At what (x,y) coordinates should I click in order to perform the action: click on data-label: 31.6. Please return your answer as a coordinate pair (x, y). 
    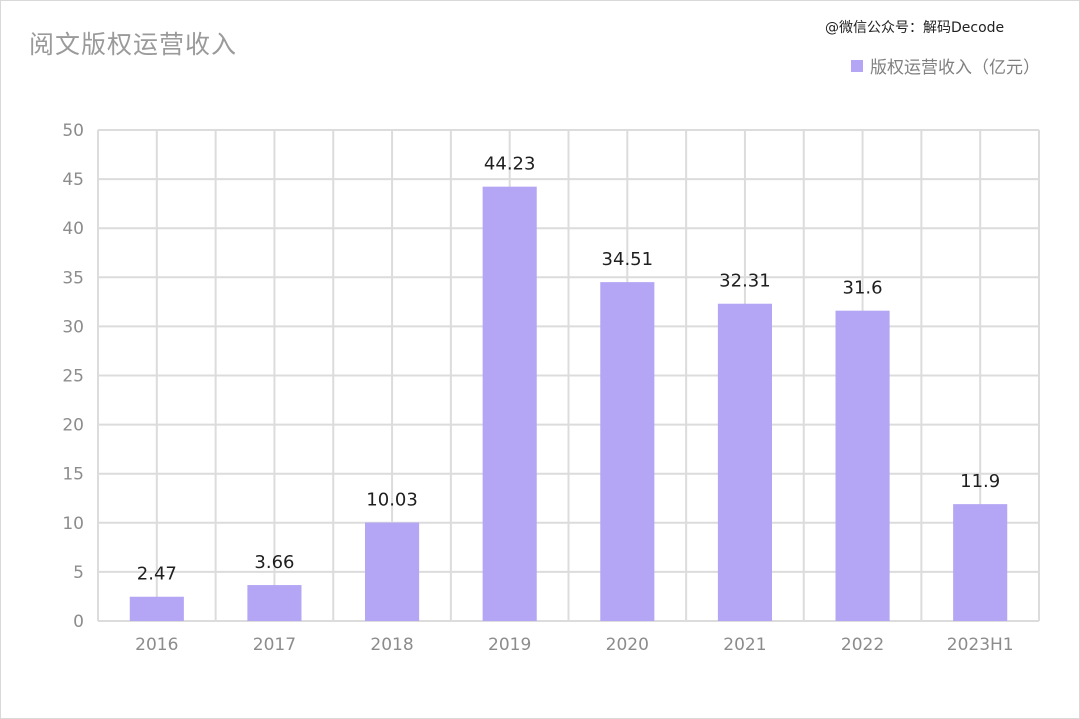
    Looking at the image, I should click on (863, 288).